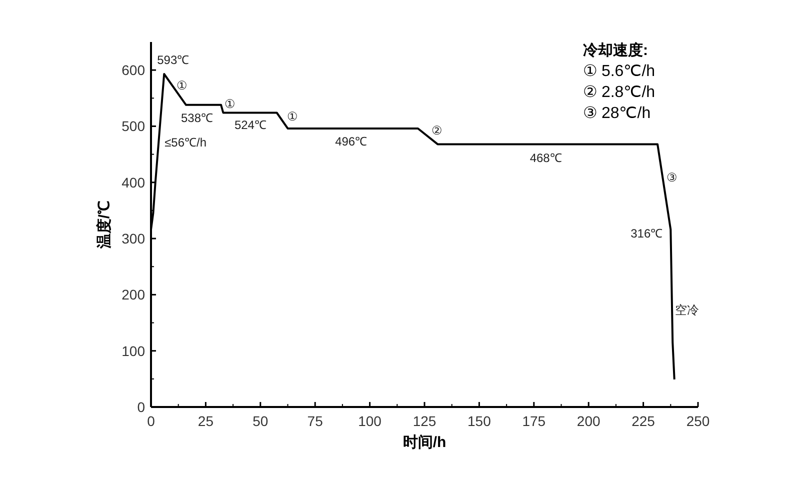 The width and height of the screenshot is (797, 479). I want to click on annotation: 593℃, so click(173, 60).